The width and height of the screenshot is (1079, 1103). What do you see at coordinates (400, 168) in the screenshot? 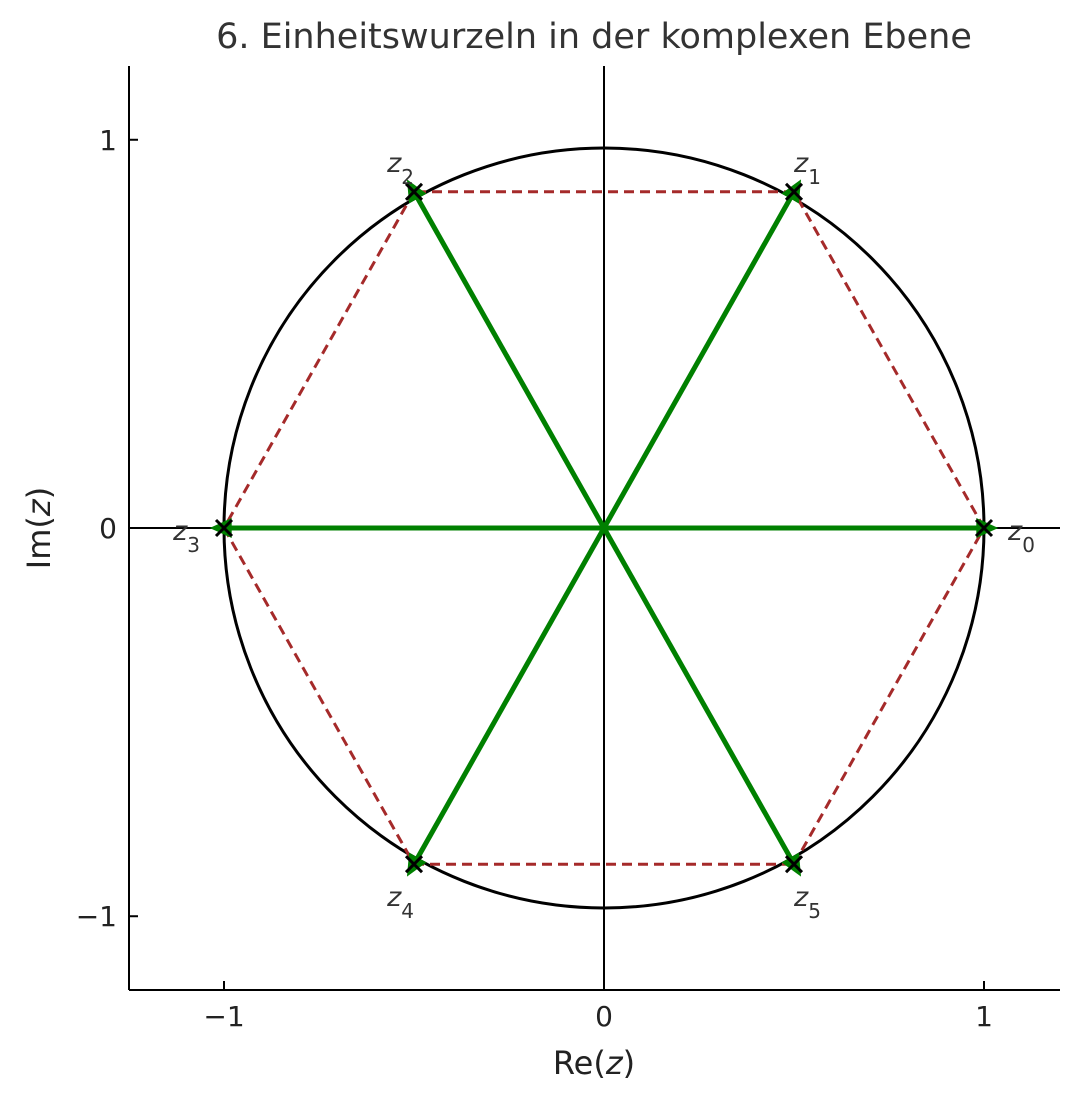
I see `root-label: z2` at bounding box center [400, 168].